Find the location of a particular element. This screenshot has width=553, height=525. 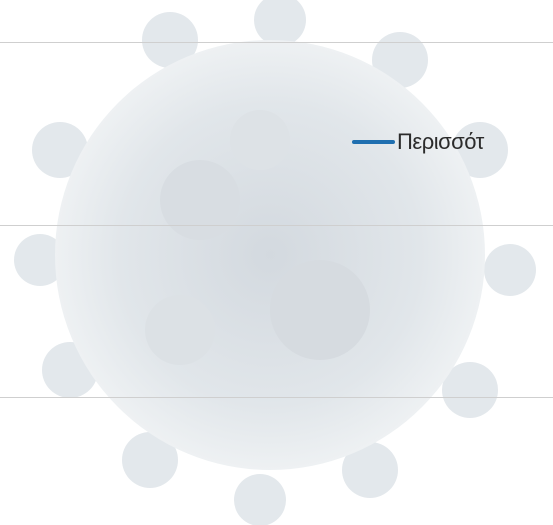

link-dash is located at coordinates (373, 142).